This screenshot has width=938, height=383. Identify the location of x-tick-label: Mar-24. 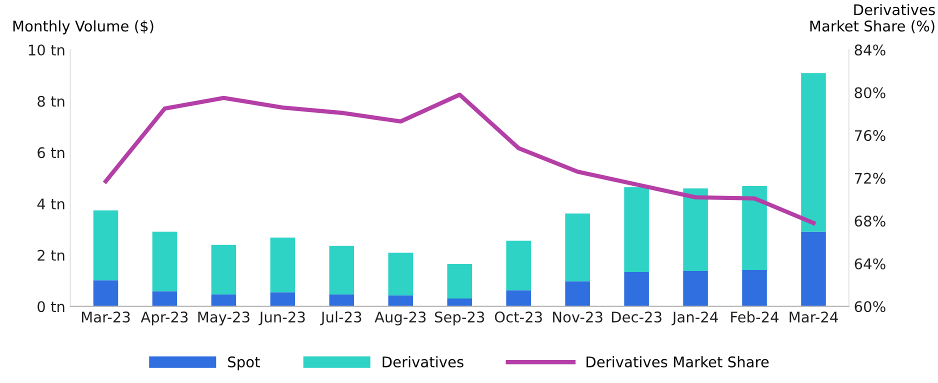
(814, 317).